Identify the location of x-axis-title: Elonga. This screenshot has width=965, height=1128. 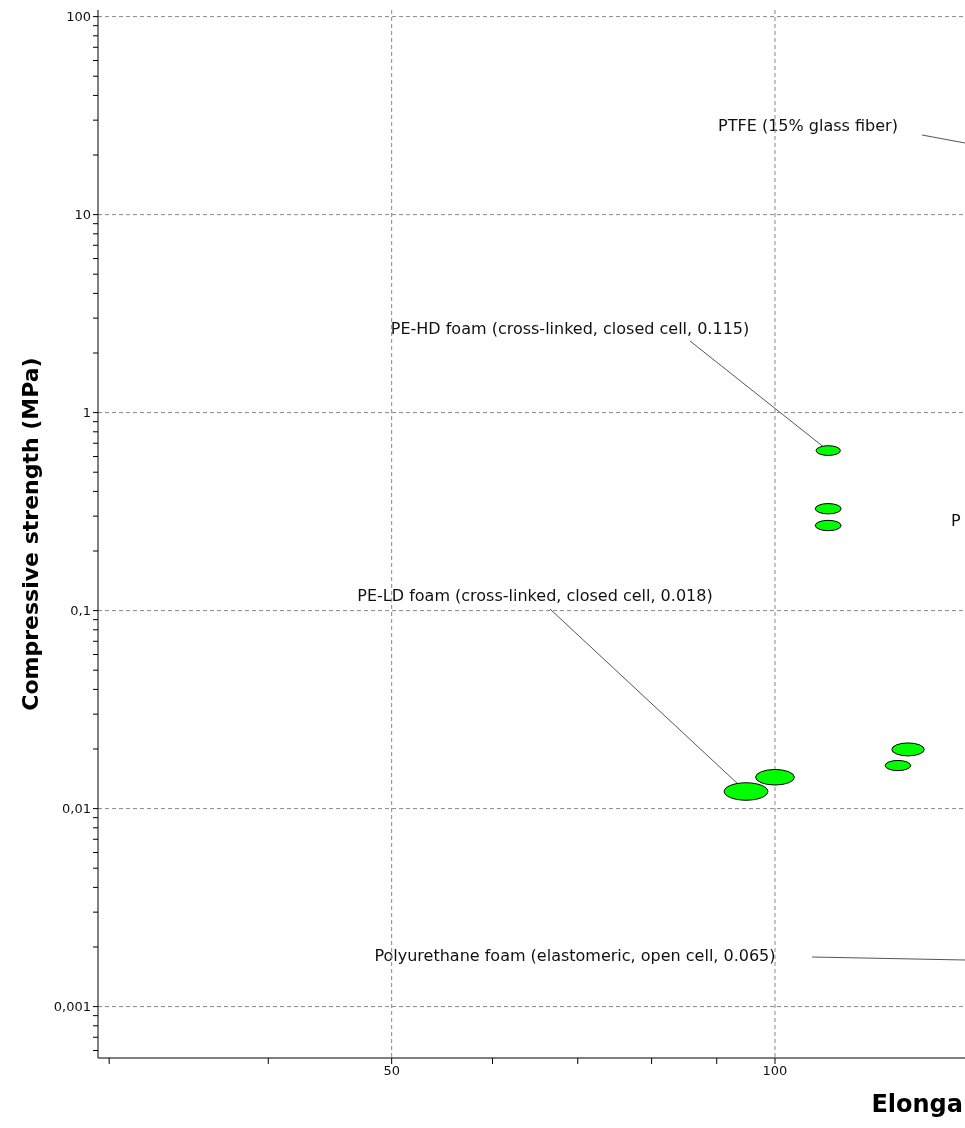
(917, 1104).